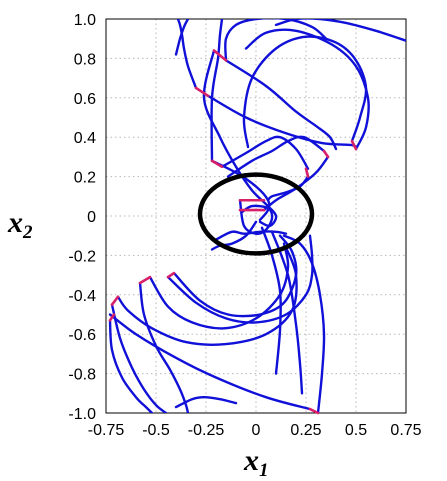 The width and height of the screenshot is (447, 481). Describe the element at coordinates (85, 20) in the screenshot. I see `y-tick-label: 1.0` at that location.